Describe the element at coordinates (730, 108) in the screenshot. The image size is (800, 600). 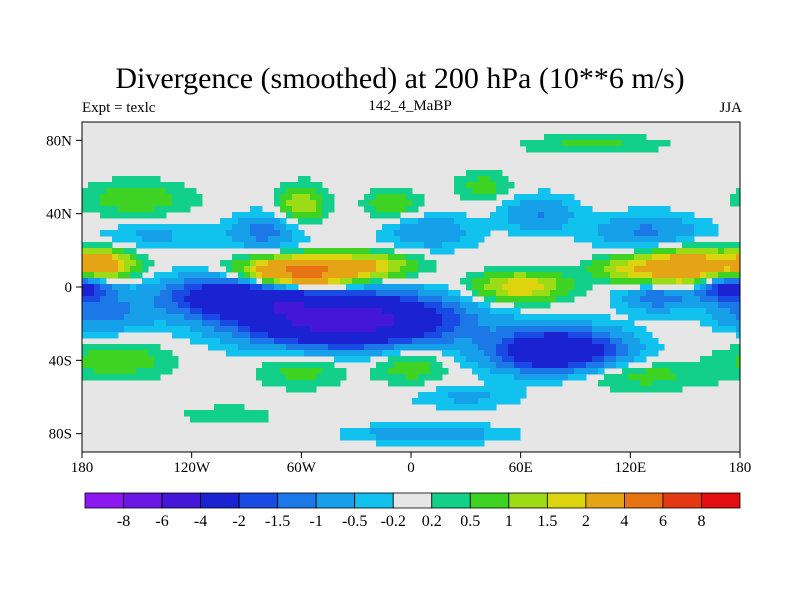
I see `season-label: JJA` at that location.